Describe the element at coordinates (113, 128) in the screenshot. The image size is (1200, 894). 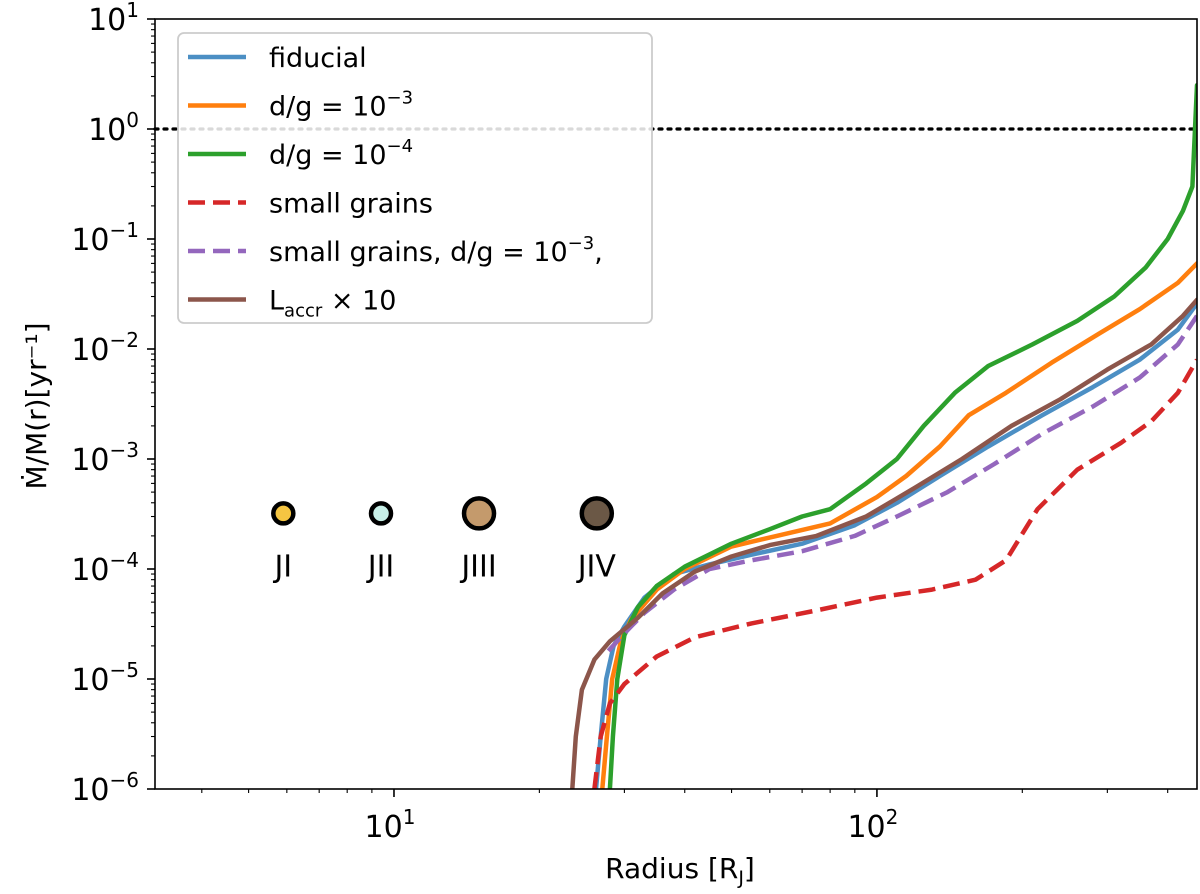
I see `y-tick-label-1: 10⁰` at that location.